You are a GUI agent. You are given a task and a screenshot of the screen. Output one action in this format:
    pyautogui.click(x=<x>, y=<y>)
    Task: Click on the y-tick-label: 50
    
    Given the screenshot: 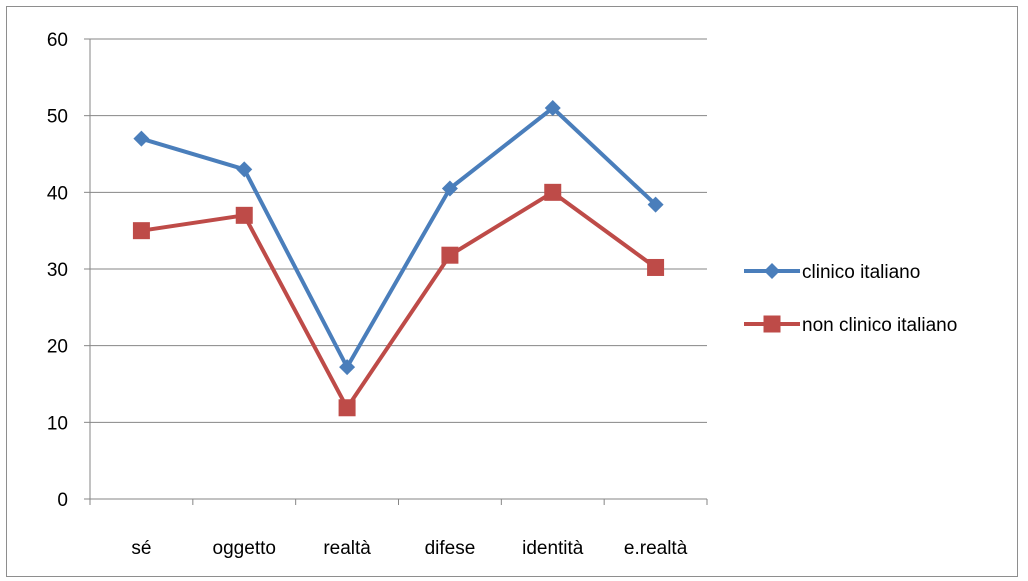 What is the action you would take?
    pyautogui.click(x=57, y=117)
    